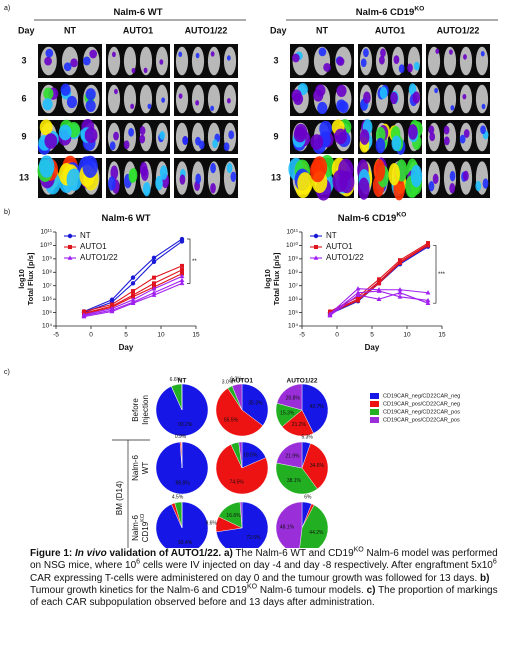 The height and width of the screenshot is (648, 520). I want to click on day-label: 9, so click(275, 136).